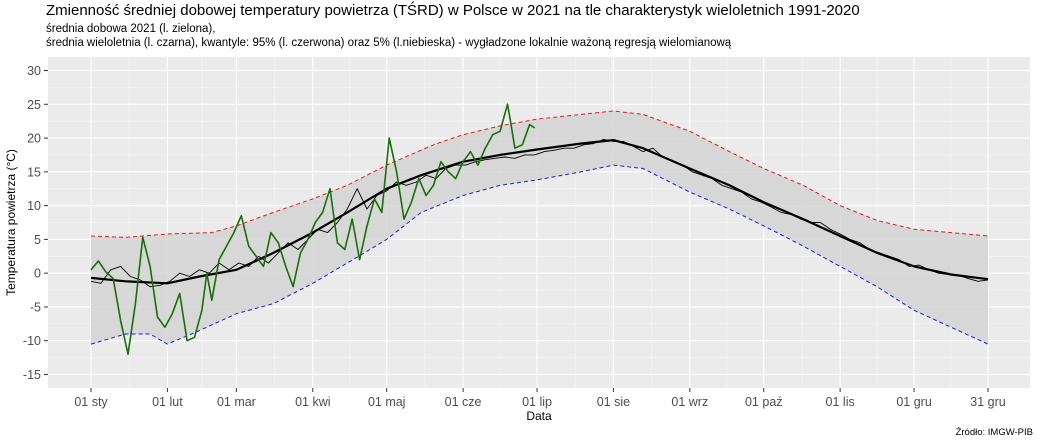  Describe the element at coordinates (34, 206) in the screenshot. I see `y-tick-label: 10` at that location.